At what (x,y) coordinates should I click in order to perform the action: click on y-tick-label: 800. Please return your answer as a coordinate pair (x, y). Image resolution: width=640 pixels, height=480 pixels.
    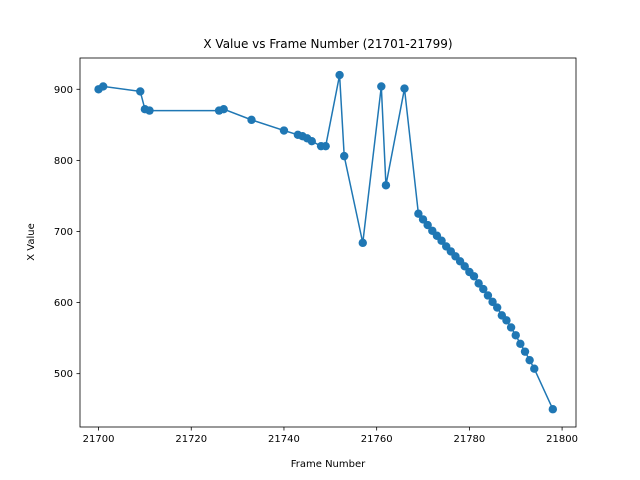
    Looking at the image, I should click on (63, 161).